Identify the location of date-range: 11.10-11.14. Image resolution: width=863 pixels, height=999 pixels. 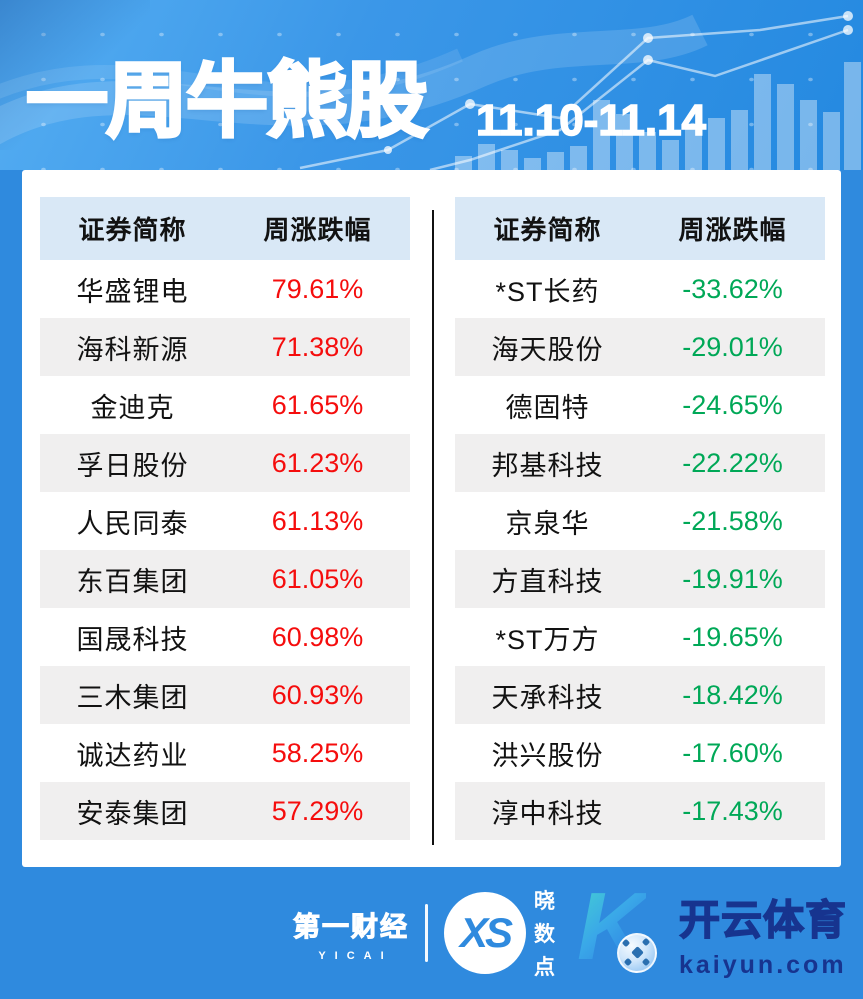
(591, 120).